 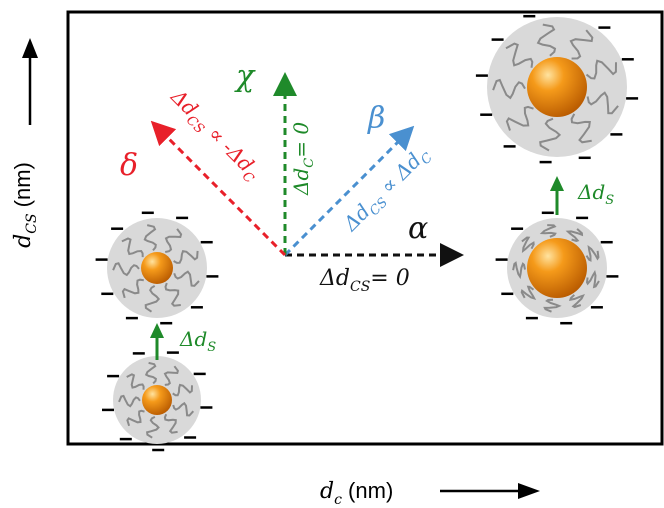 I want to click on chi-symbol: χ, so click(x=245, y=76).